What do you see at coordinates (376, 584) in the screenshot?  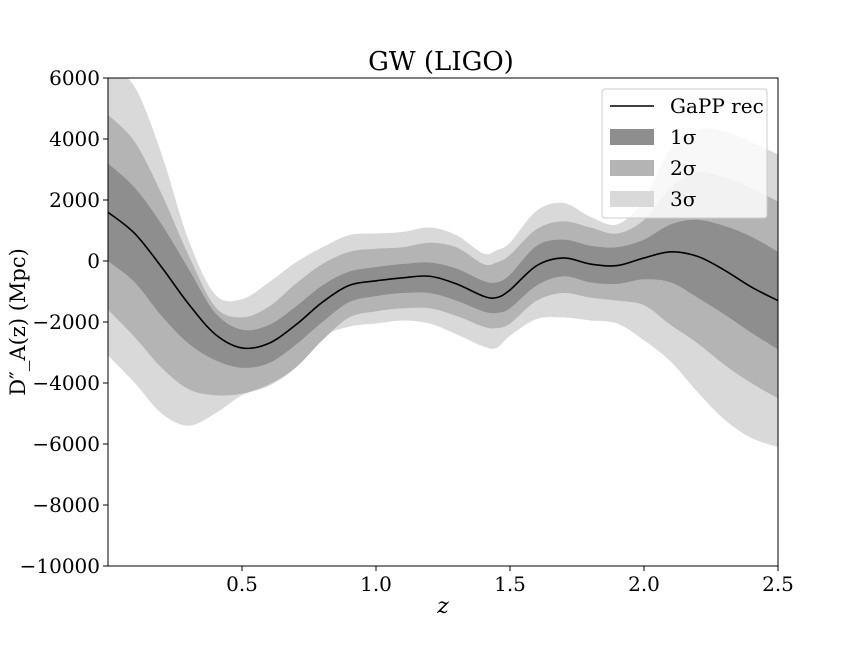 I see `x-tick-label: 1.0` at bounding box center [376, 584].